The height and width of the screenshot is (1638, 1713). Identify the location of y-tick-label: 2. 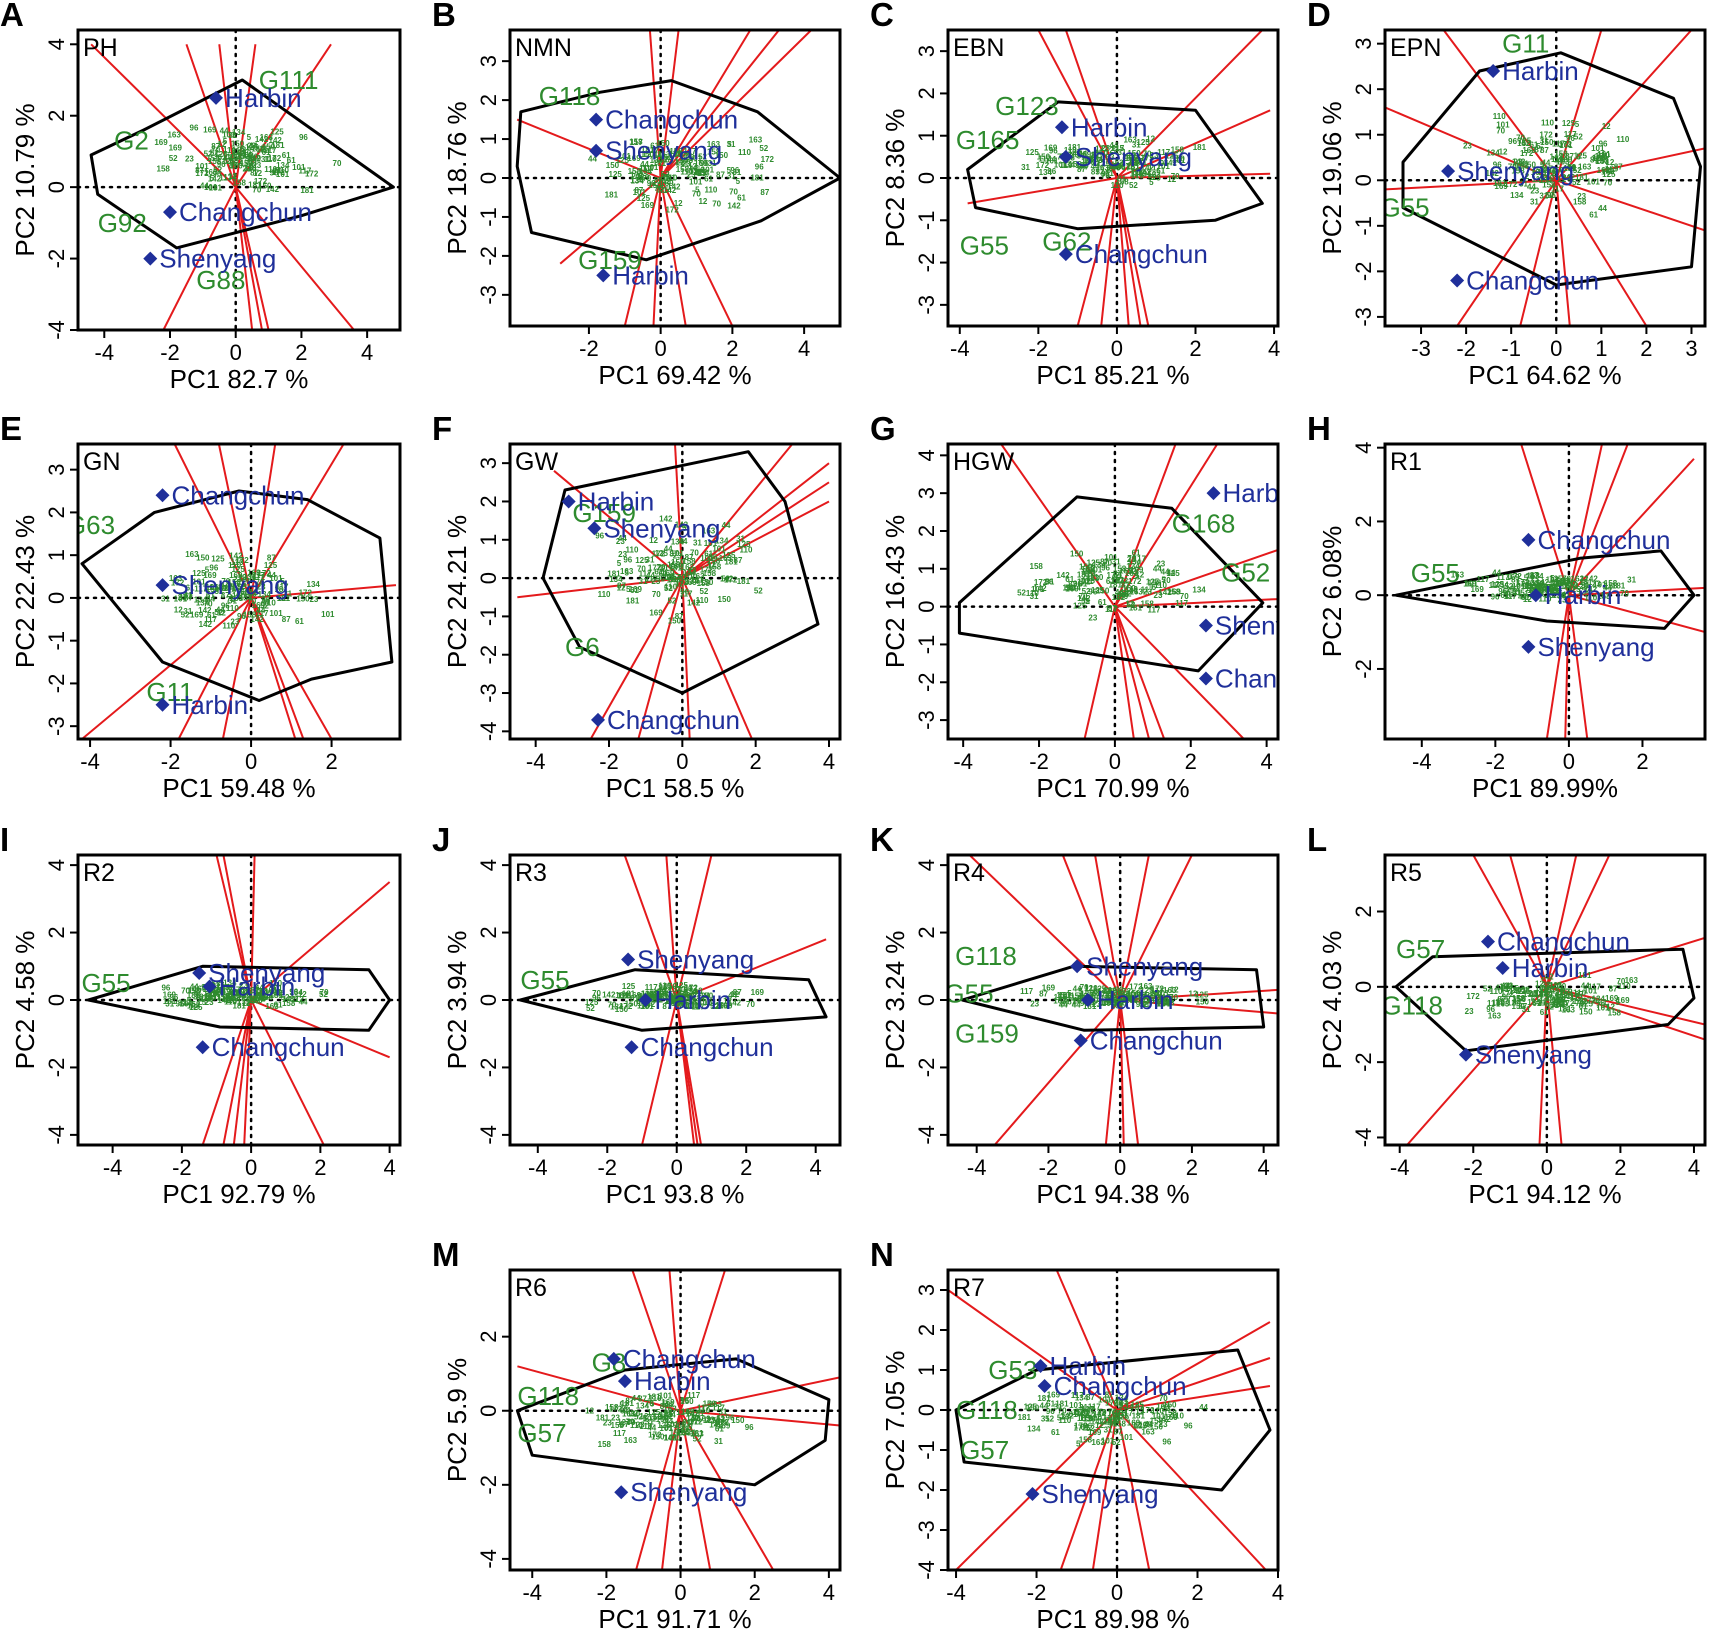
(926, 531).